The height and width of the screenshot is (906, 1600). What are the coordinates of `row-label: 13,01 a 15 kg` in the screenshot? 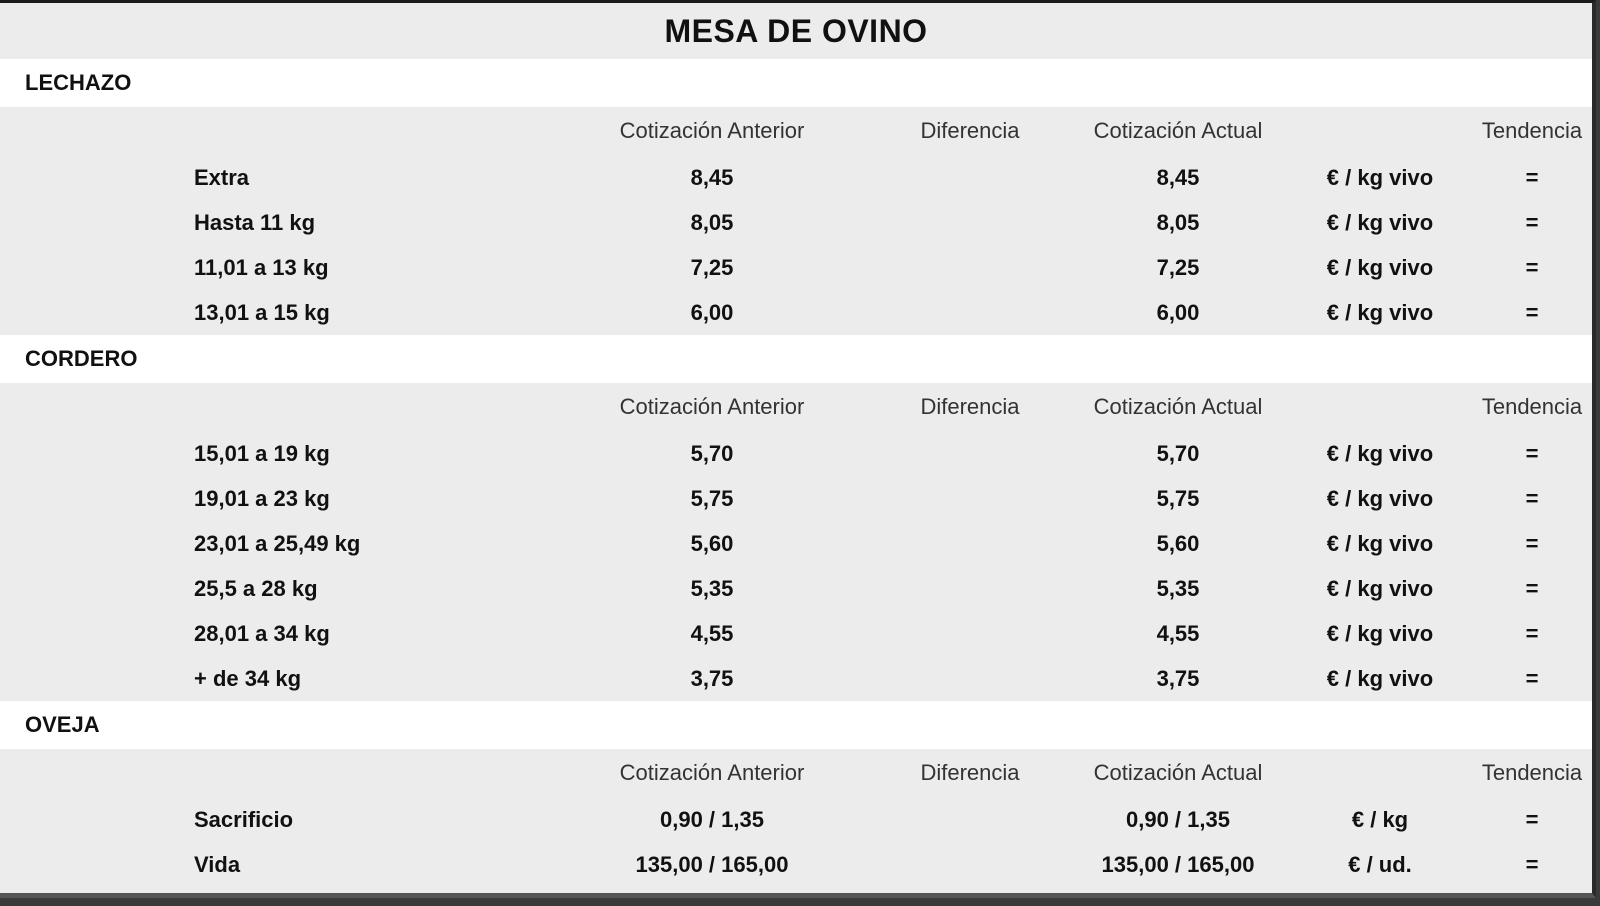 It's located at (262, 312).